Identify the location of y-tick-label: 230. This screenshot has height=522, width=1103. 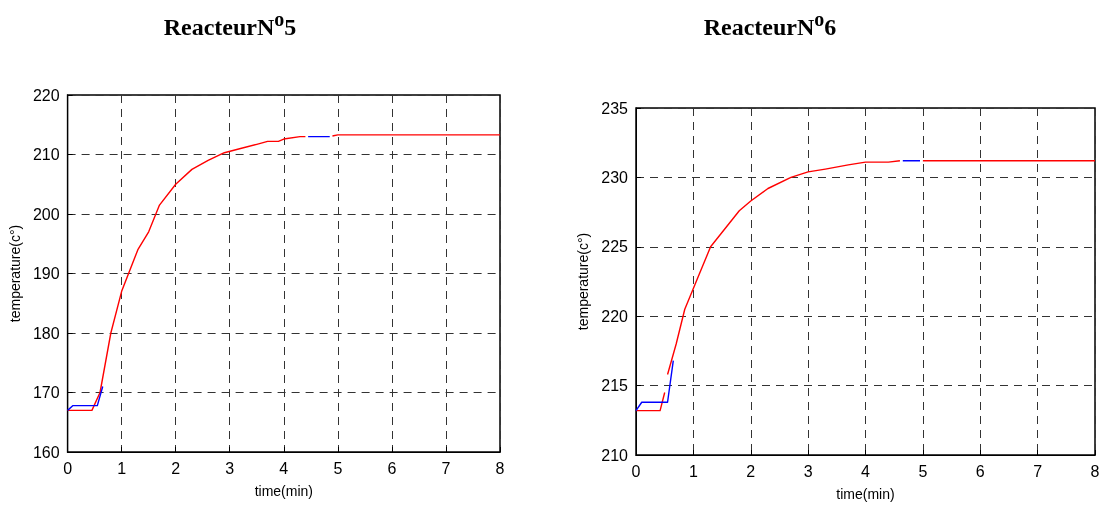
(615, 177).